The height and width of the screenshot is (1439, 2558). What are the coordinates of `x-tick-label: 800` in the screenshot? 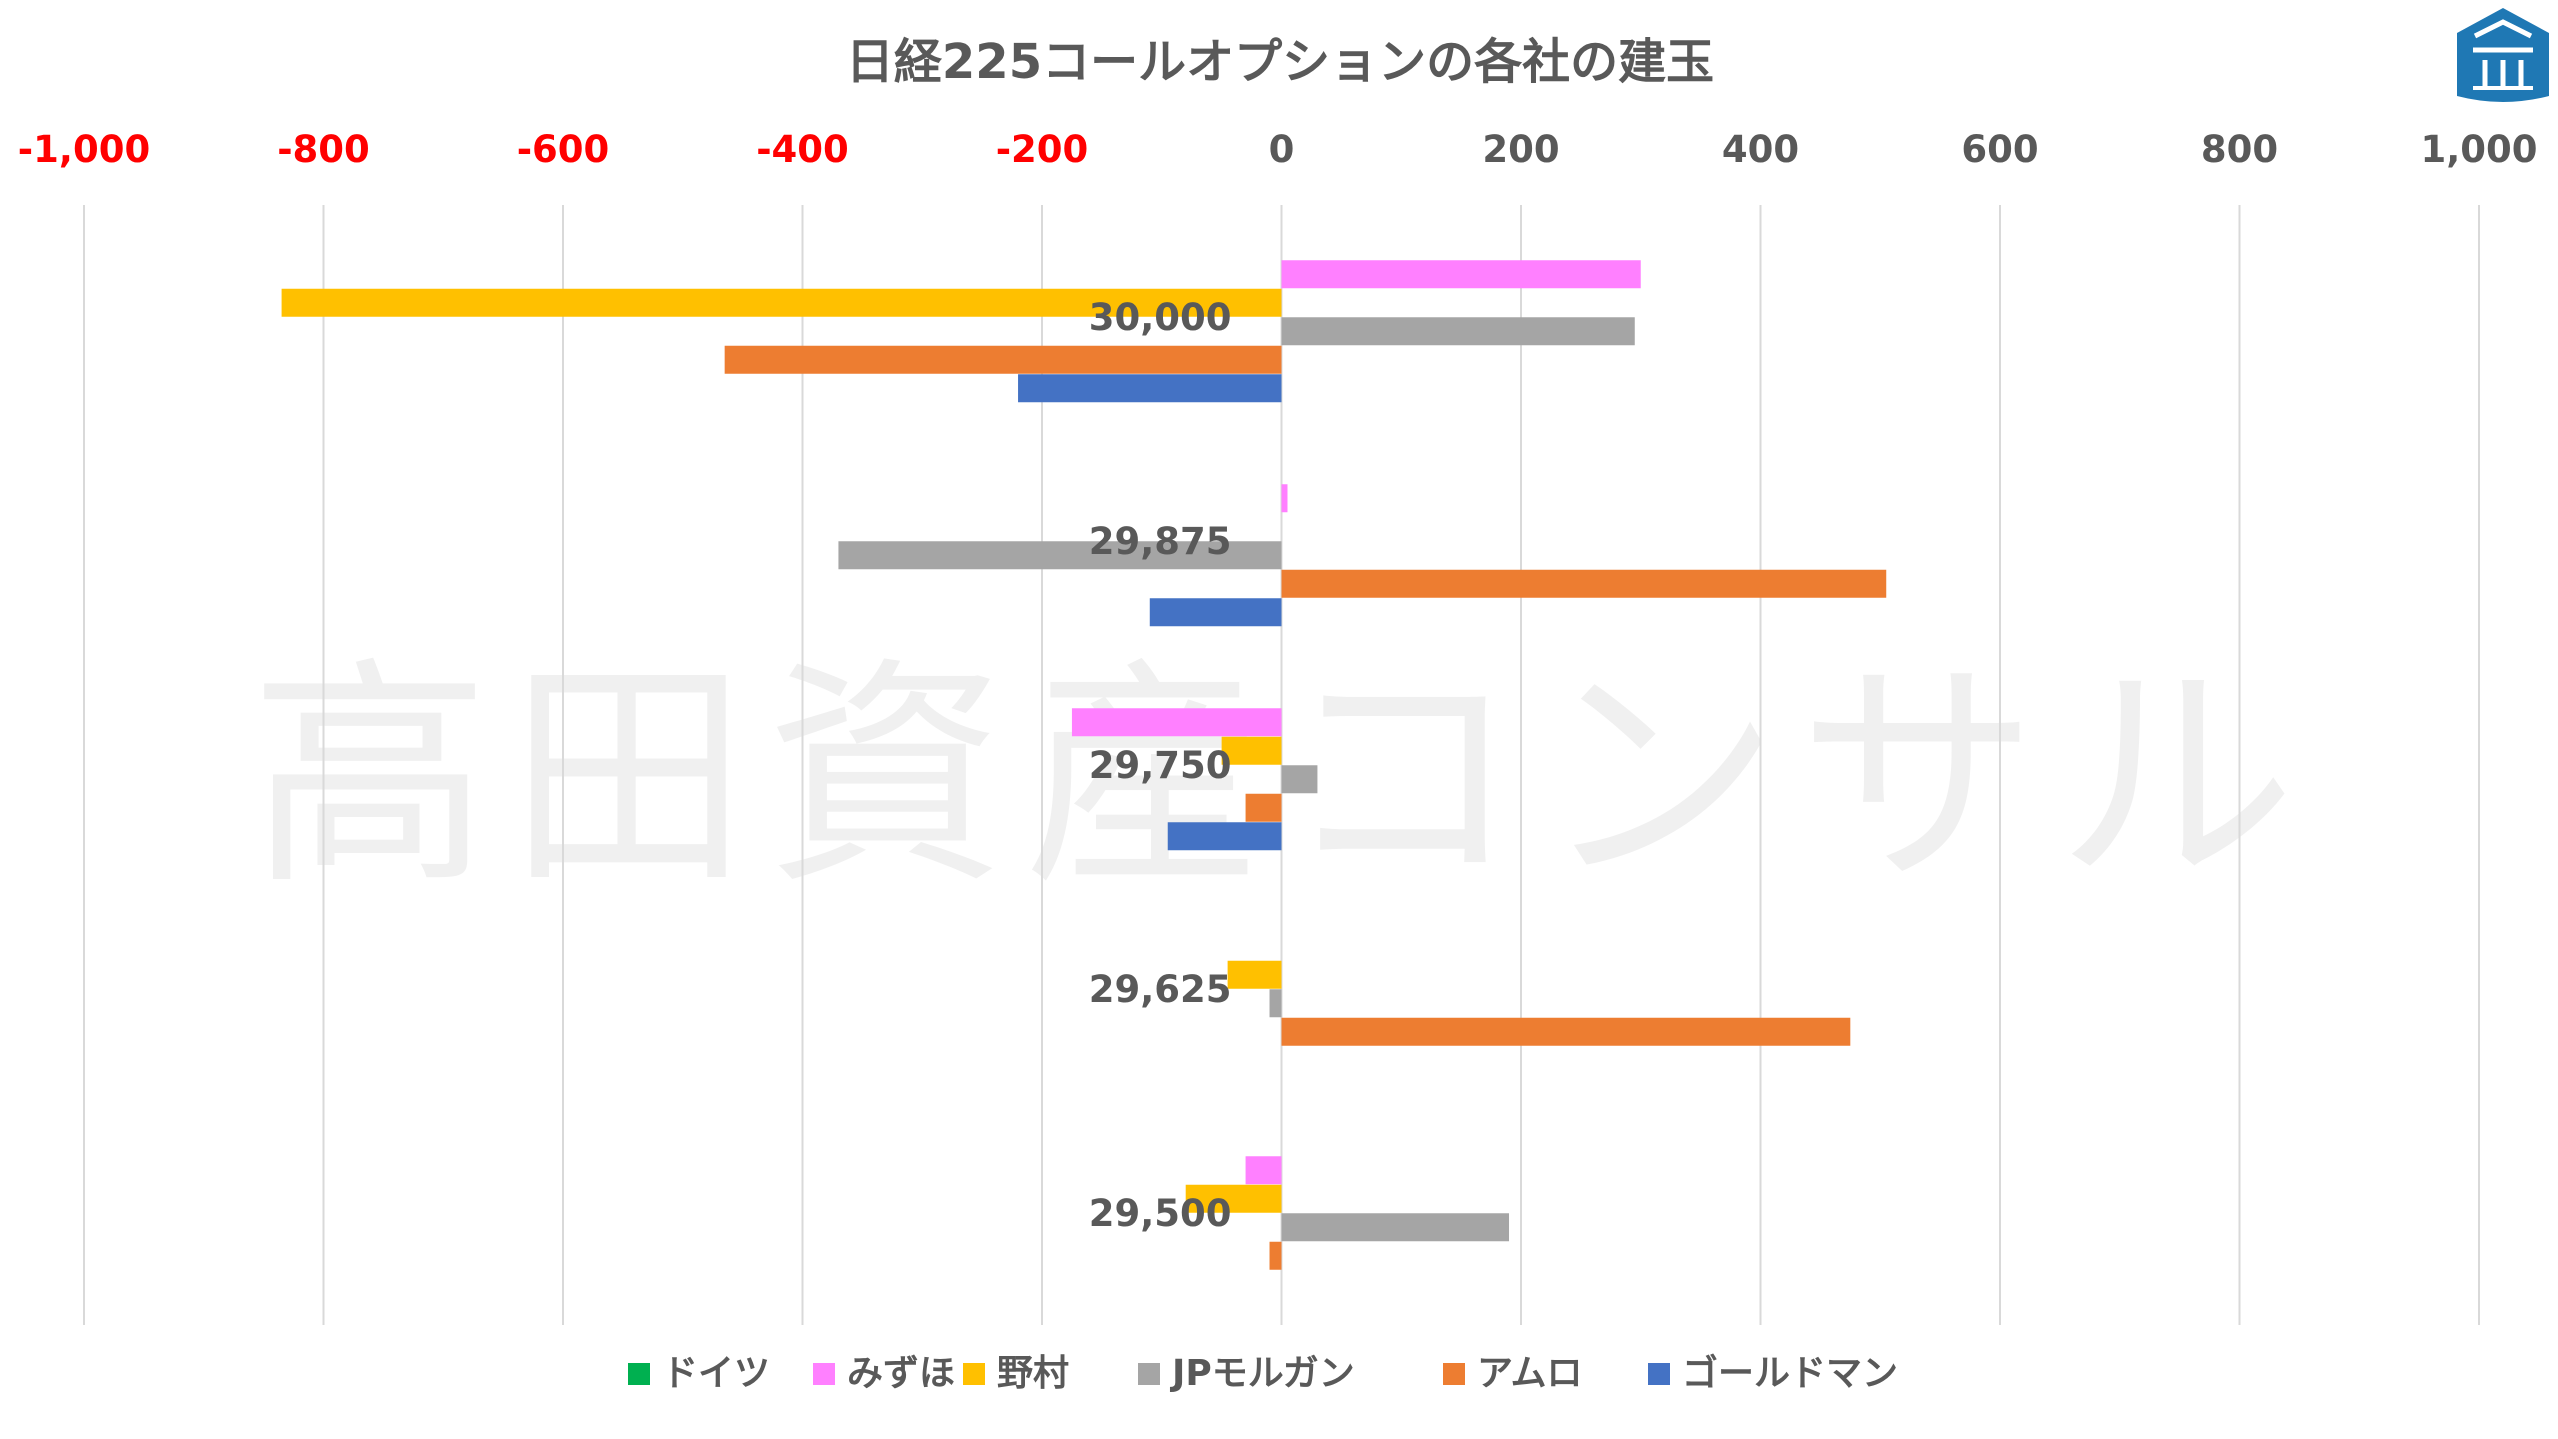 It's located at (2239, 149).